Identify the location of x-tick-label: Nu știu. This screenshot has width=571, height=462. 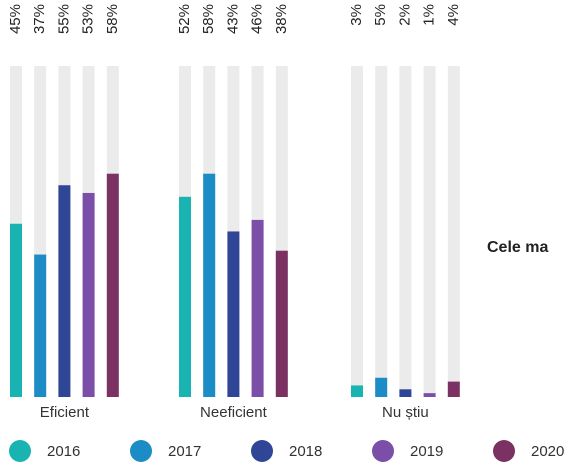
(405, 412).